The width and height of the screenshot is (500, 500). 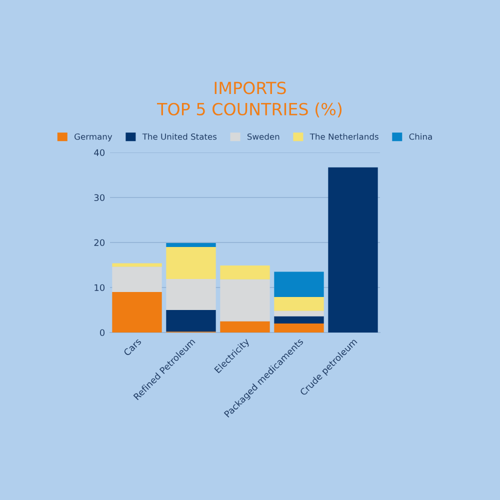 What do you see at coordinates (99, 242) in the screenshot?
I see `y-tick-label: 20` at bounding box center [99, 242].